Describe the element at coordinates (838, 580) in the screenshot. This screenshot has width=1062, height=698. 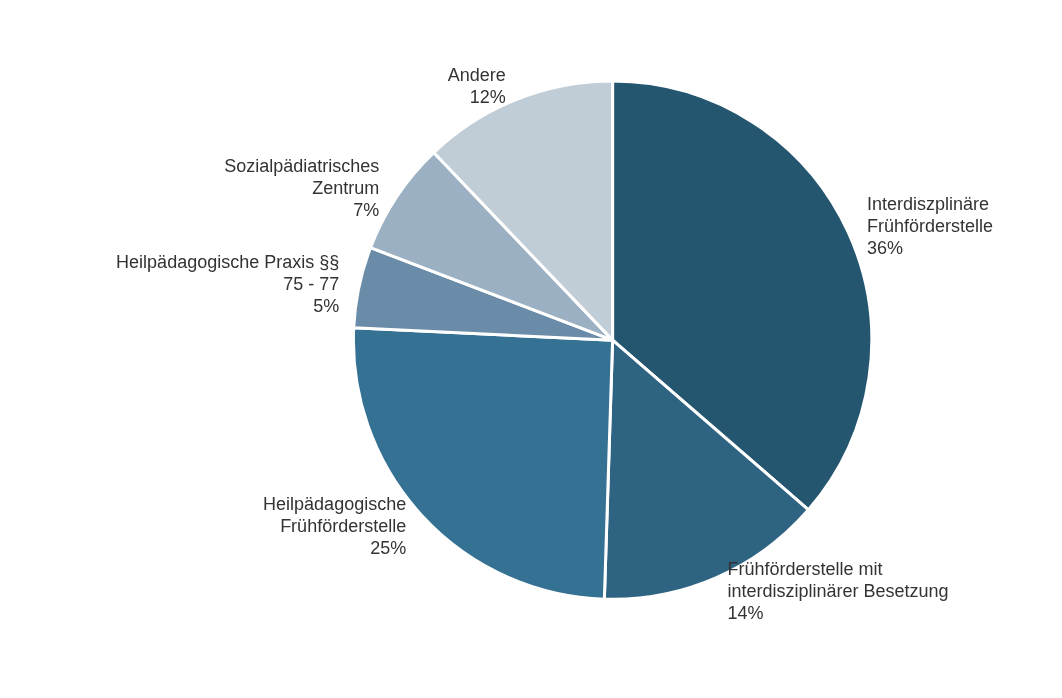
I see `slice-label: Frühförderstelle mit interdisziplinärer Besetzung` at that location.